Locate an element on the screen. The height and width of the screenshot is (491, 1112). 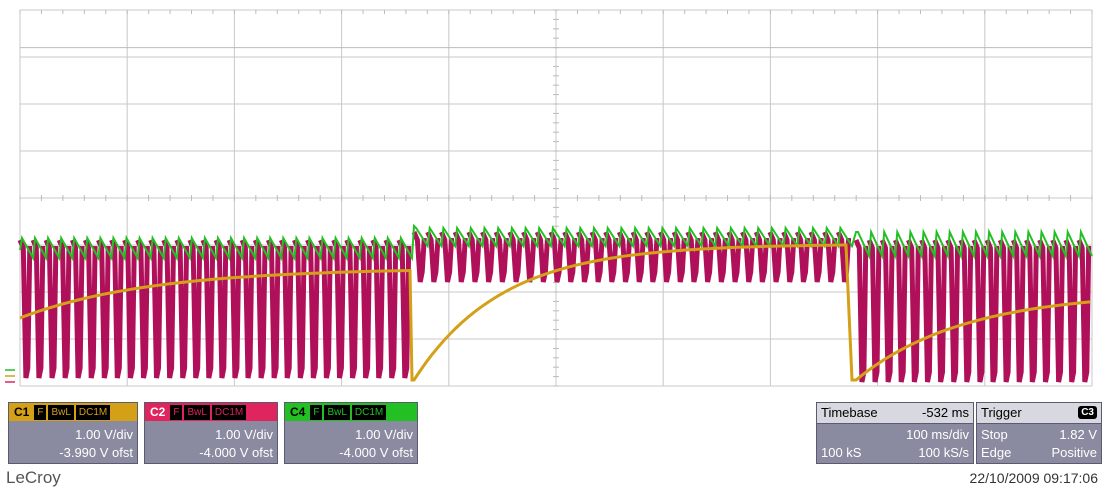
sample-count: 100 kS is located at coordinates (841, 452).